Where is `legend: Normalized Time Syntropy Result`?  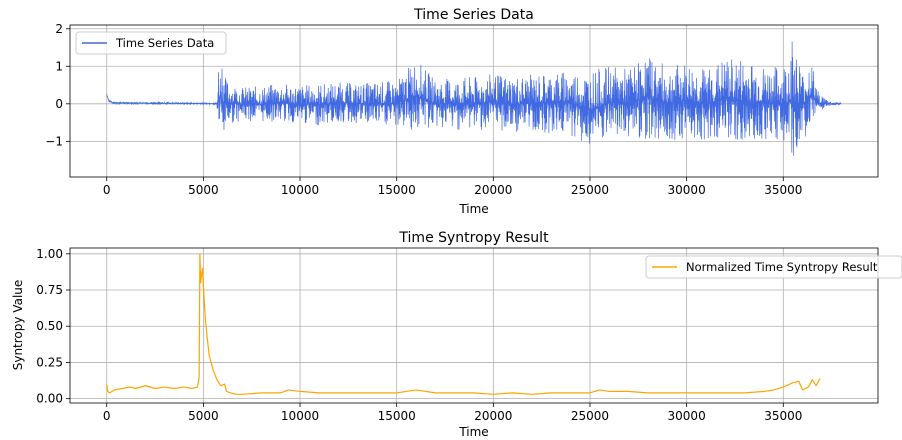 legend: Normalized Time Syntropy Result is located at coordinates (773, 267).